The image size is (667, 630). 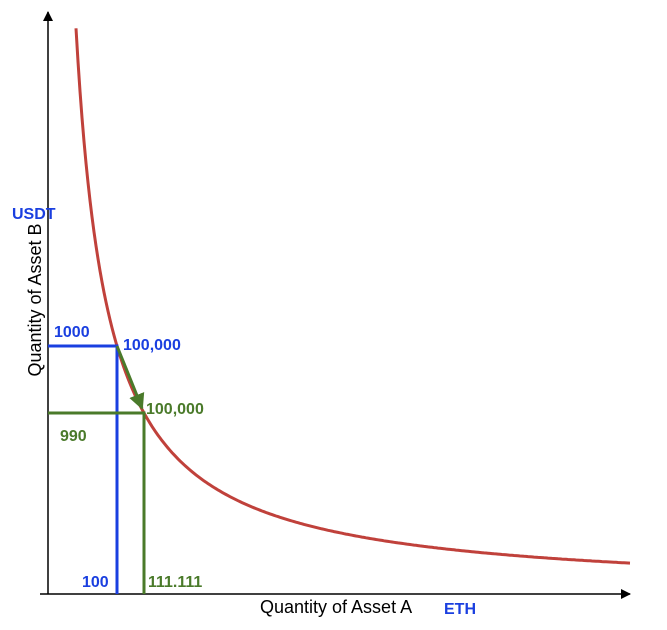 I want to click on y-unit: USDT, so click(x=34, y=214).